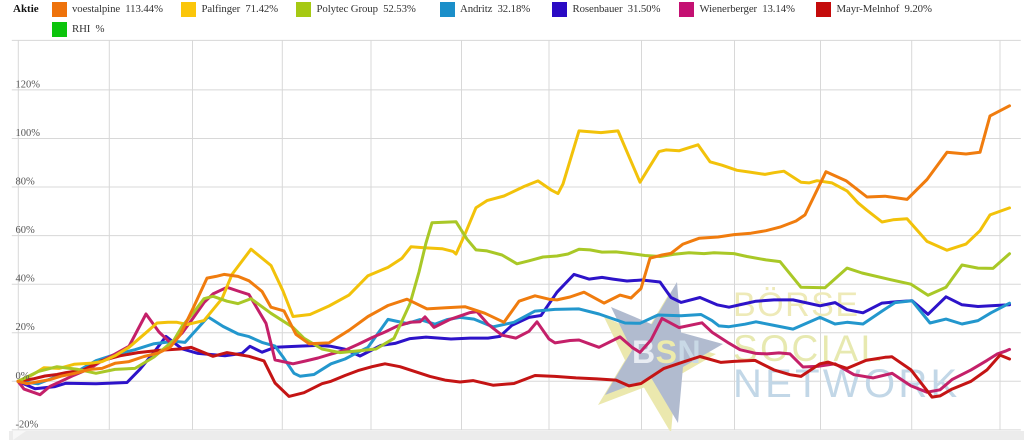 The width and height of the screenshot is (1024, 440). I want to click on svg-text: 0%, so click(23, 376).